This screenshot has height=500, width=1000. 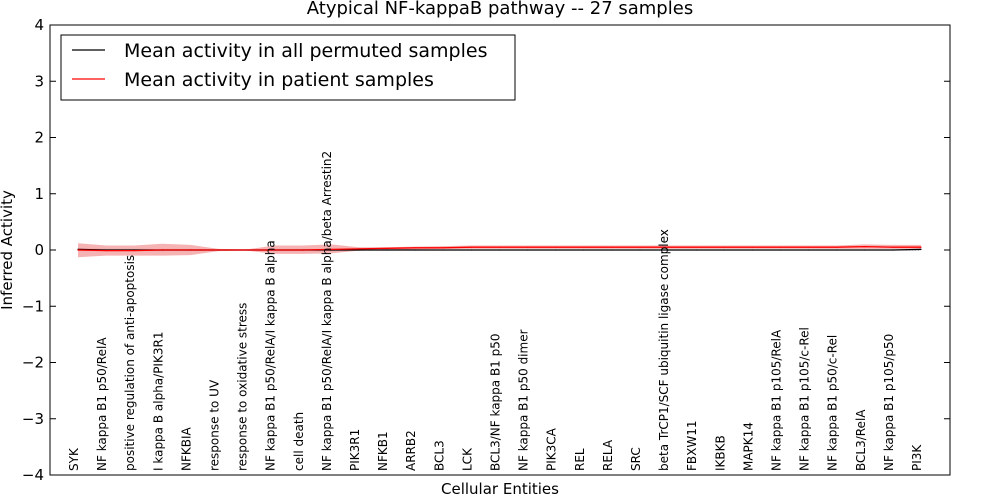 What do you see at coordinates (552, 449) in the screenshot?
I see `category-label: PIK3CA` at bounding box center [552, 449].